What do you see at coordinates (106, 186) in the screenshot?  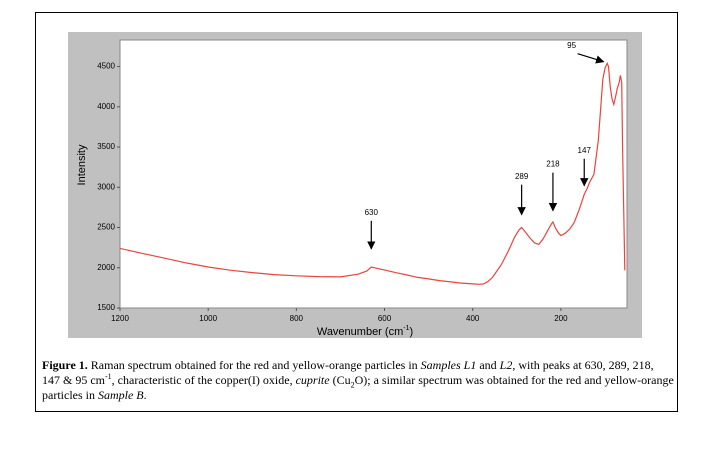 I see `y-tick-label: 3000` at bounding box center [106, 186].